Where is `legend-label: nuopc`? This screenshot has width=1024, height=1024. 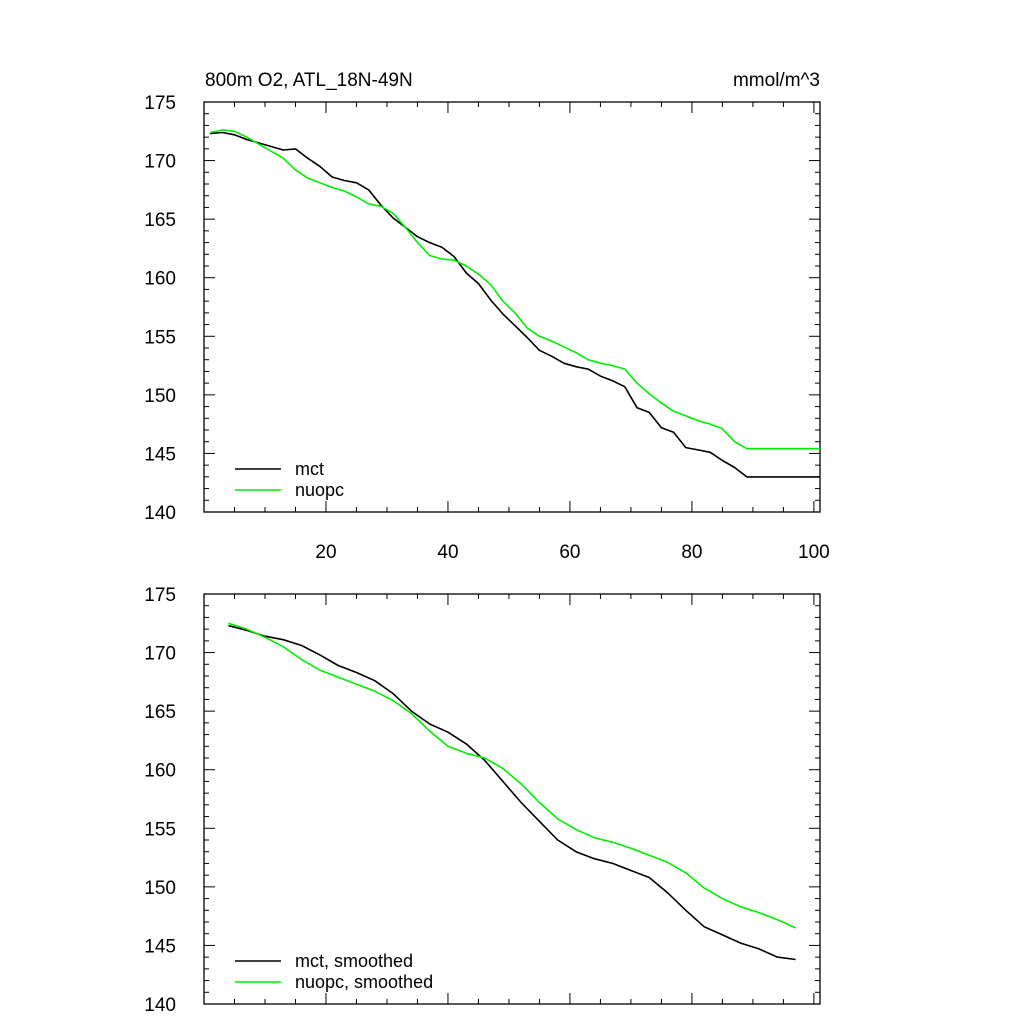
legend-label: nuopc is located at coordinates (319, 490).